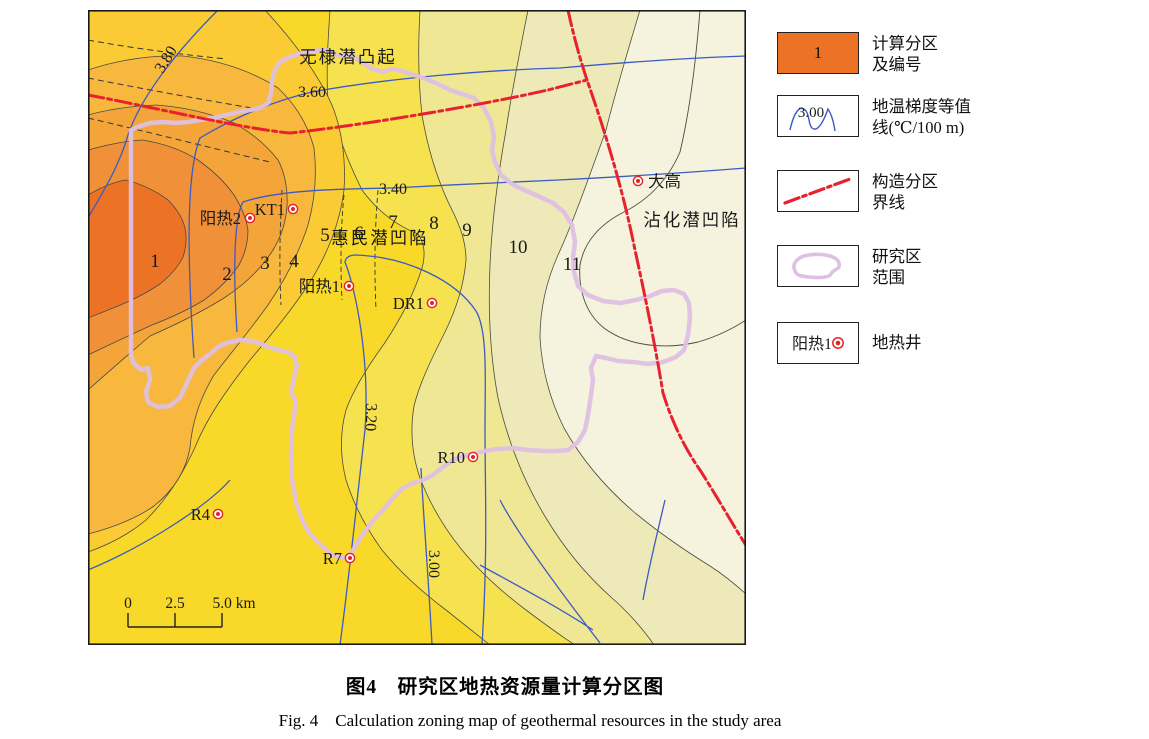 The height and width of the screenshot is (739, 1149). I want to click on fault-line-west, so click(337, 106).